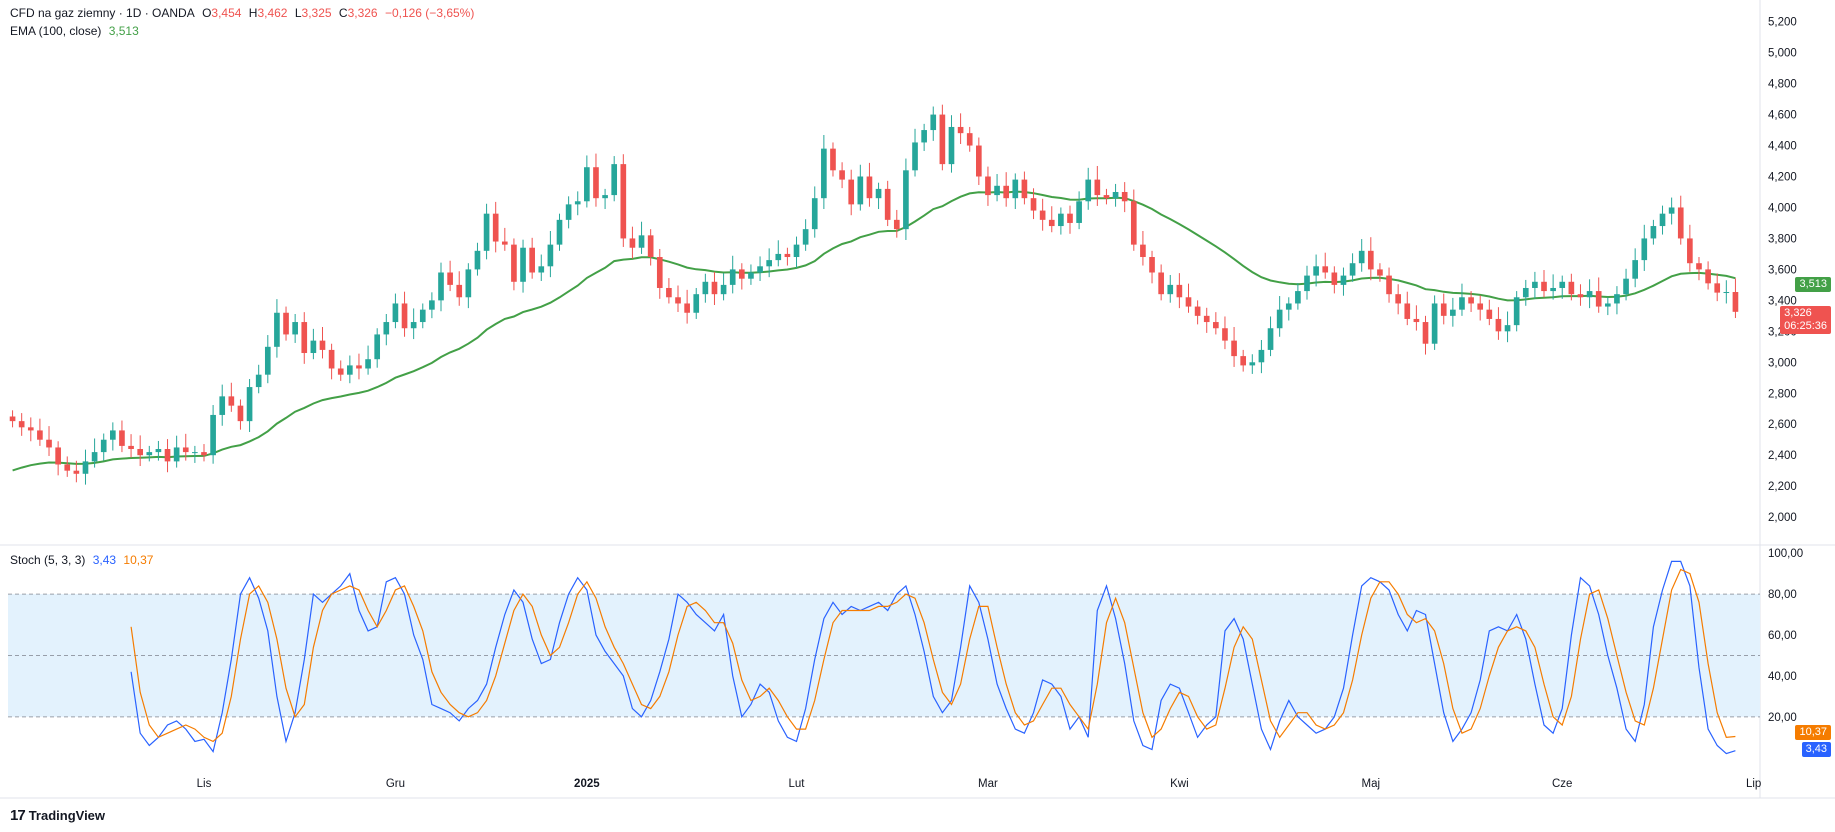 Image resolution: width=1835 pixels, height=832 pixels. Describe the element at coordinates (797, 784) in the screenshot. I see `time-tick-label: Lut` at that location.